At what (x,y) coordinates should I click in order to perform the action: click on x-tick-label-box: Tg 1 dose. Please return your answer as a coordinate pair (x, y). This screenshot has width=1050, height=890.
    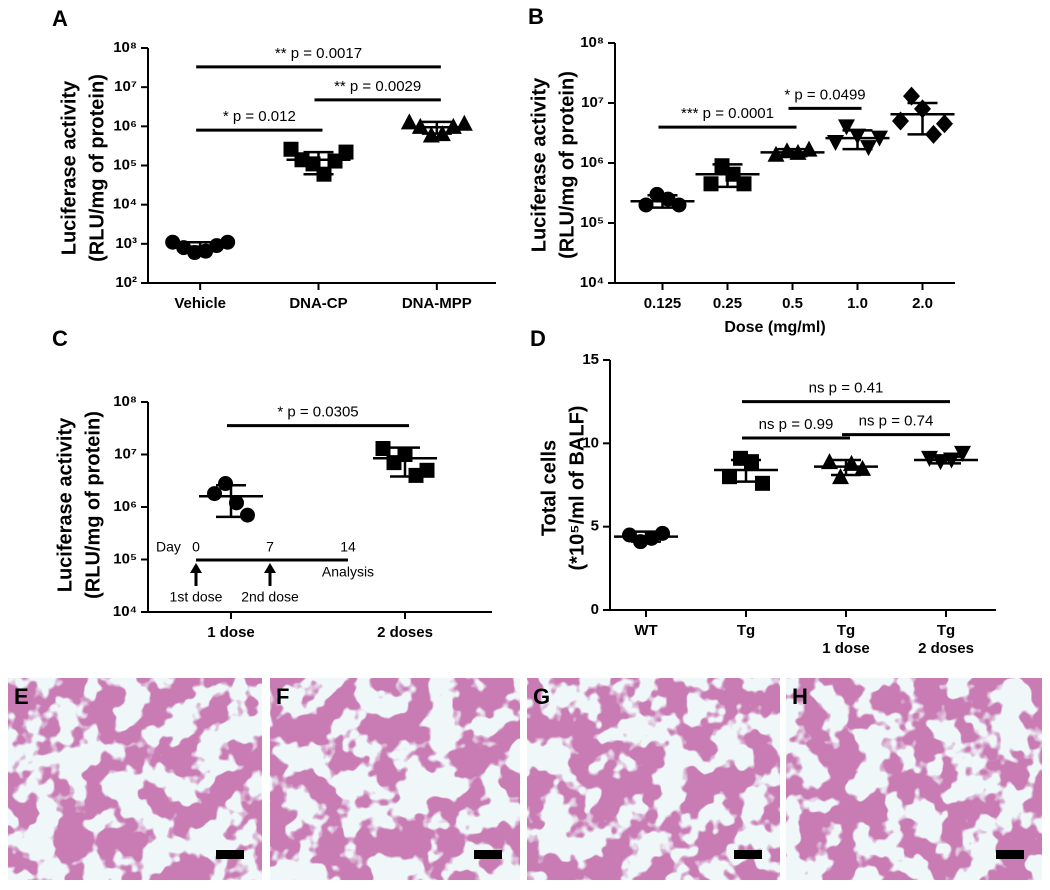
    Looking at the image, I should click on (846, 639).